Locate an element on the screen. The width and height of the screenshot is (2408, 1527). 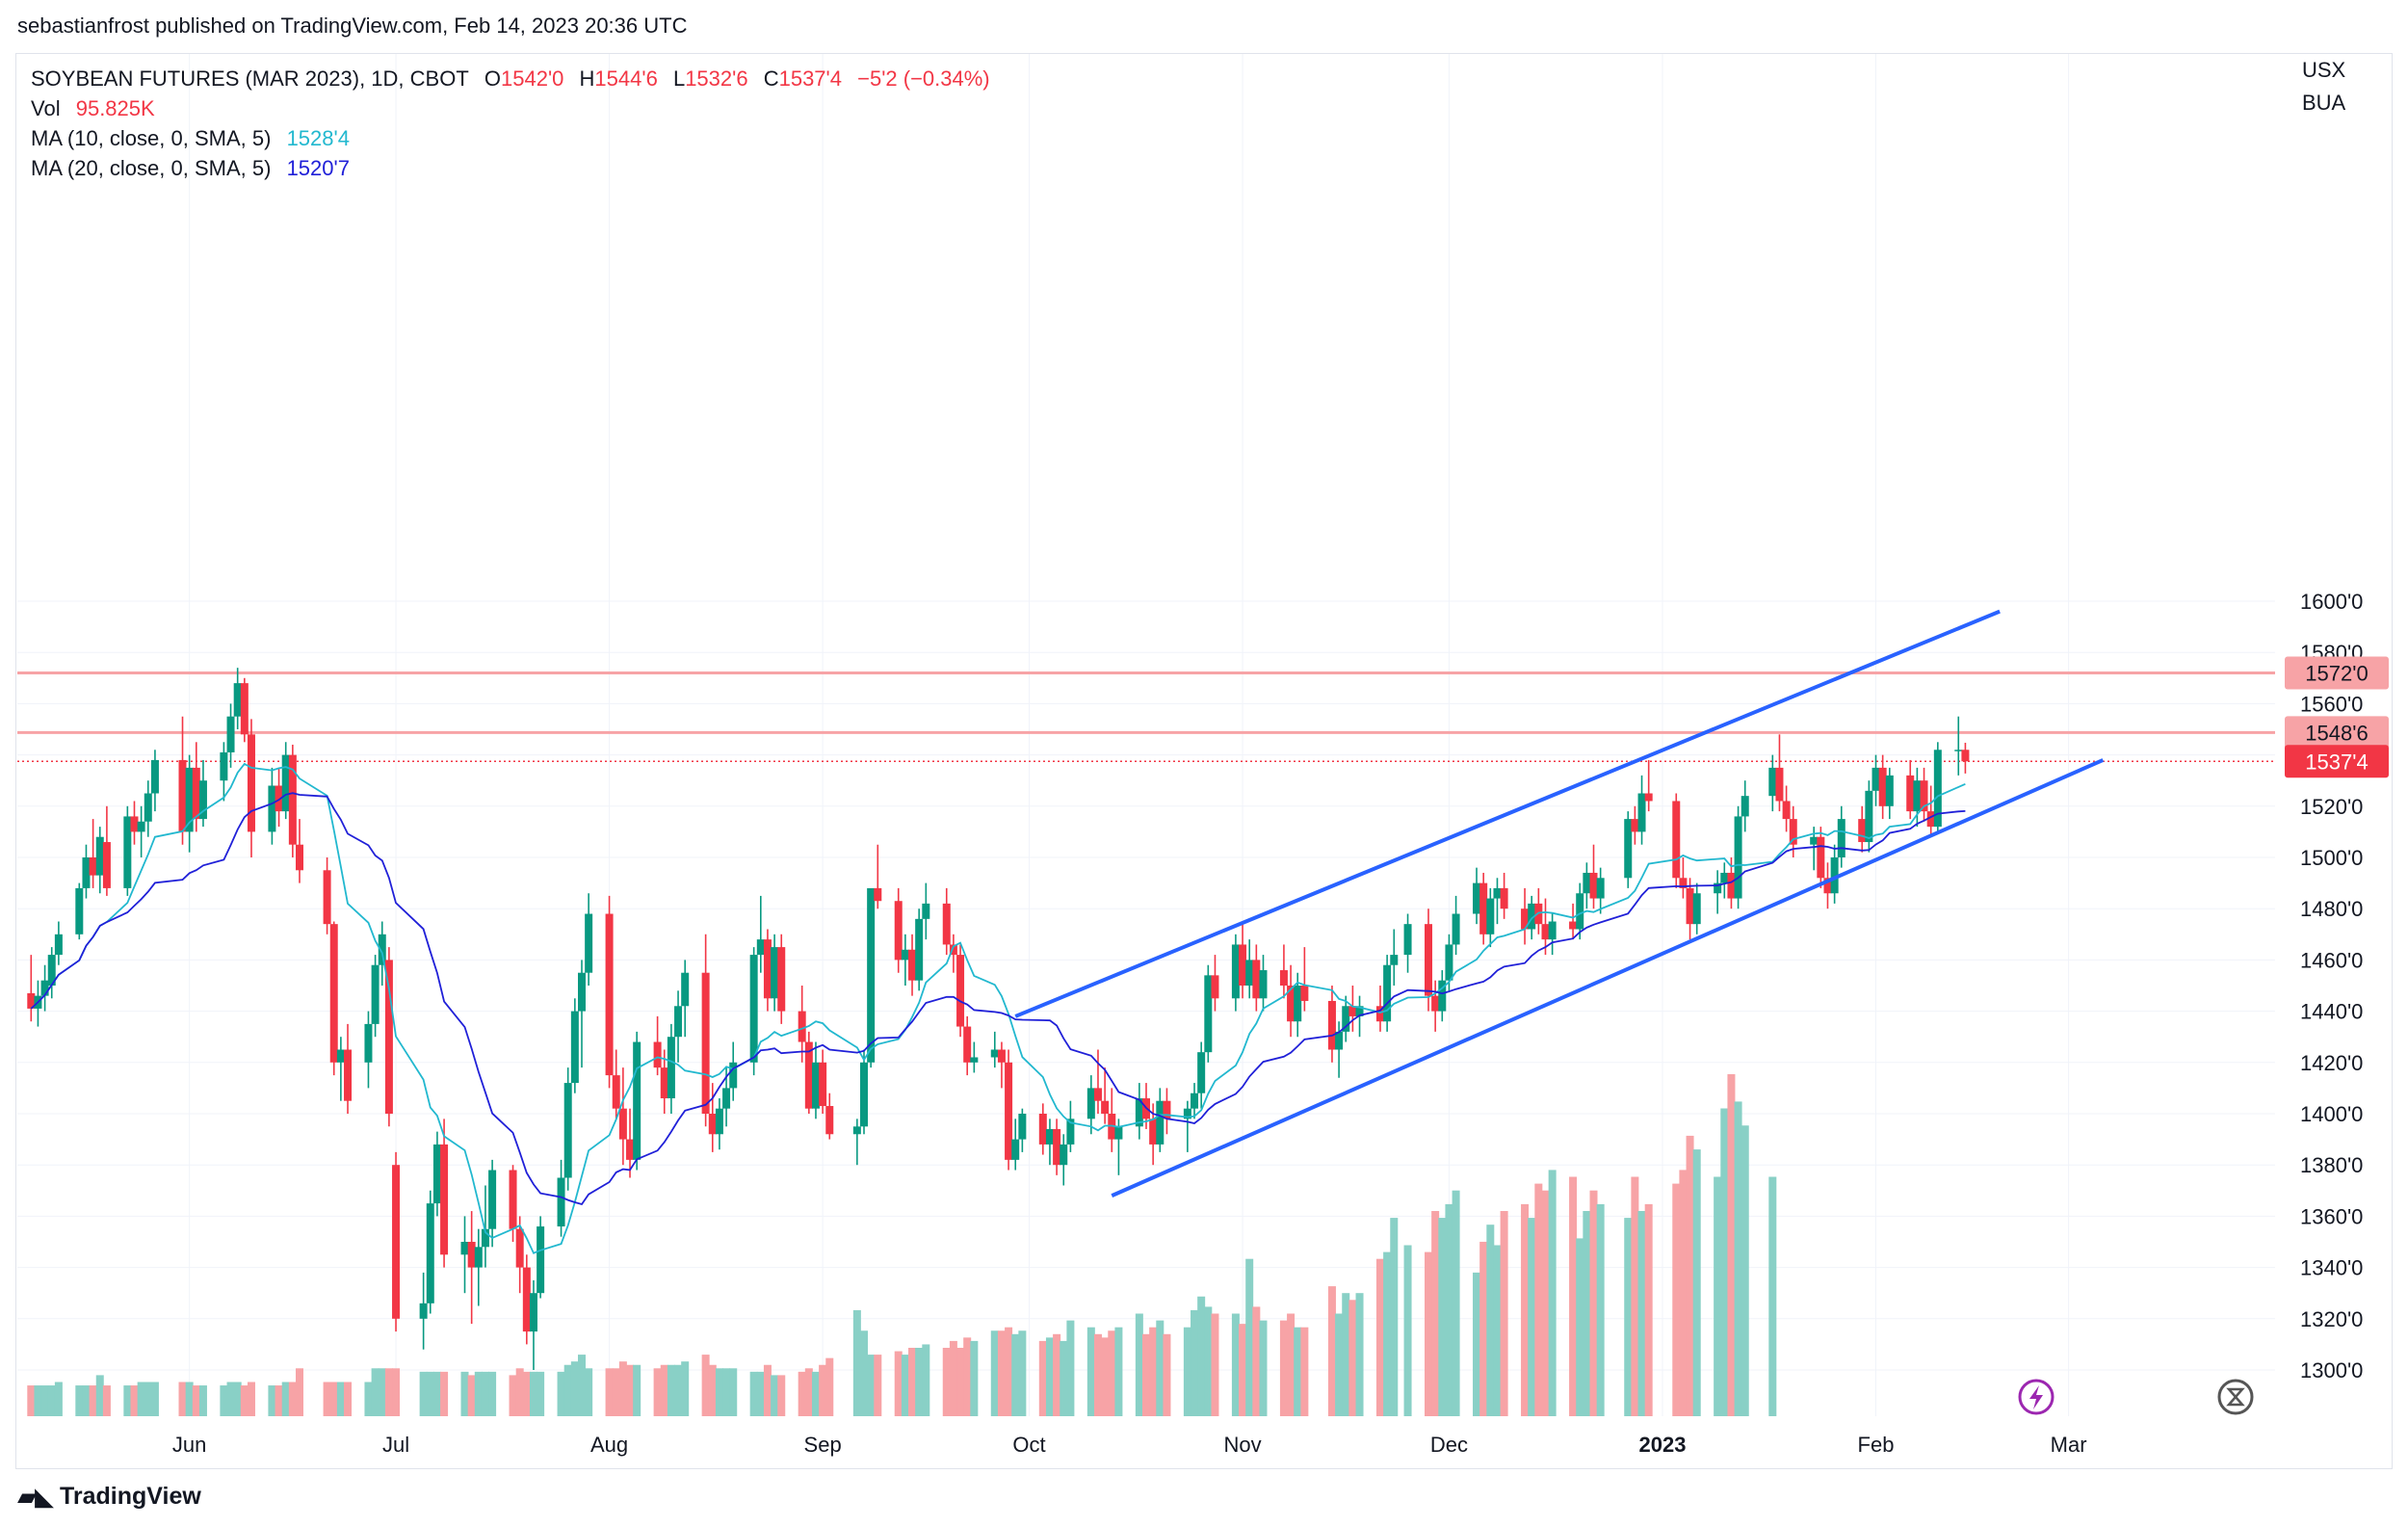
volume-label: Vol is located at coordinates (46, 108).